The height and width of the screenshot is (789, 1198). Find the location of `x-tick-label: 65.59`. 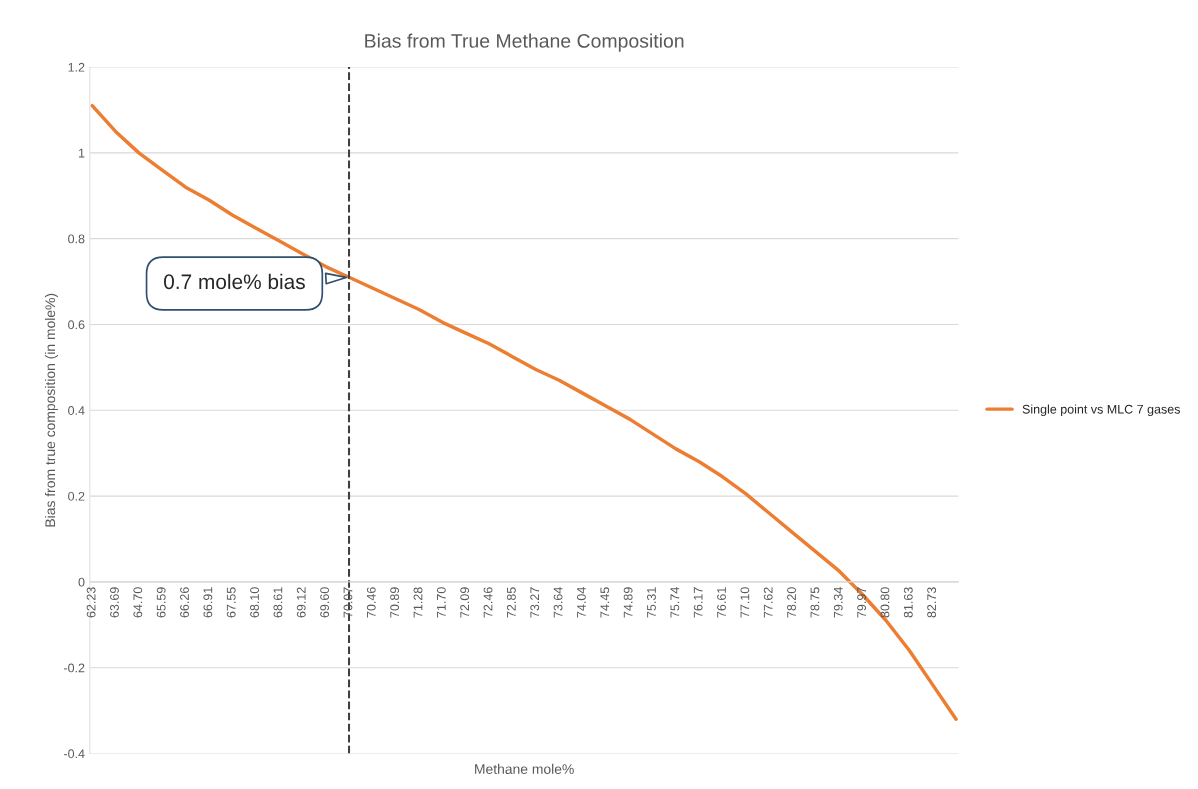

x-tick-label: 65.59 is located at coordinates (161, 602).